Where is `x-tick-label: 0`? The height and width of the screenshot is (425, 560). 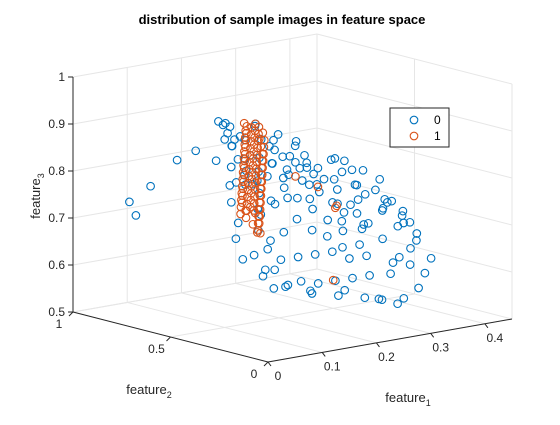 x-tick-label: 0 is located at coordinates (278, 376).